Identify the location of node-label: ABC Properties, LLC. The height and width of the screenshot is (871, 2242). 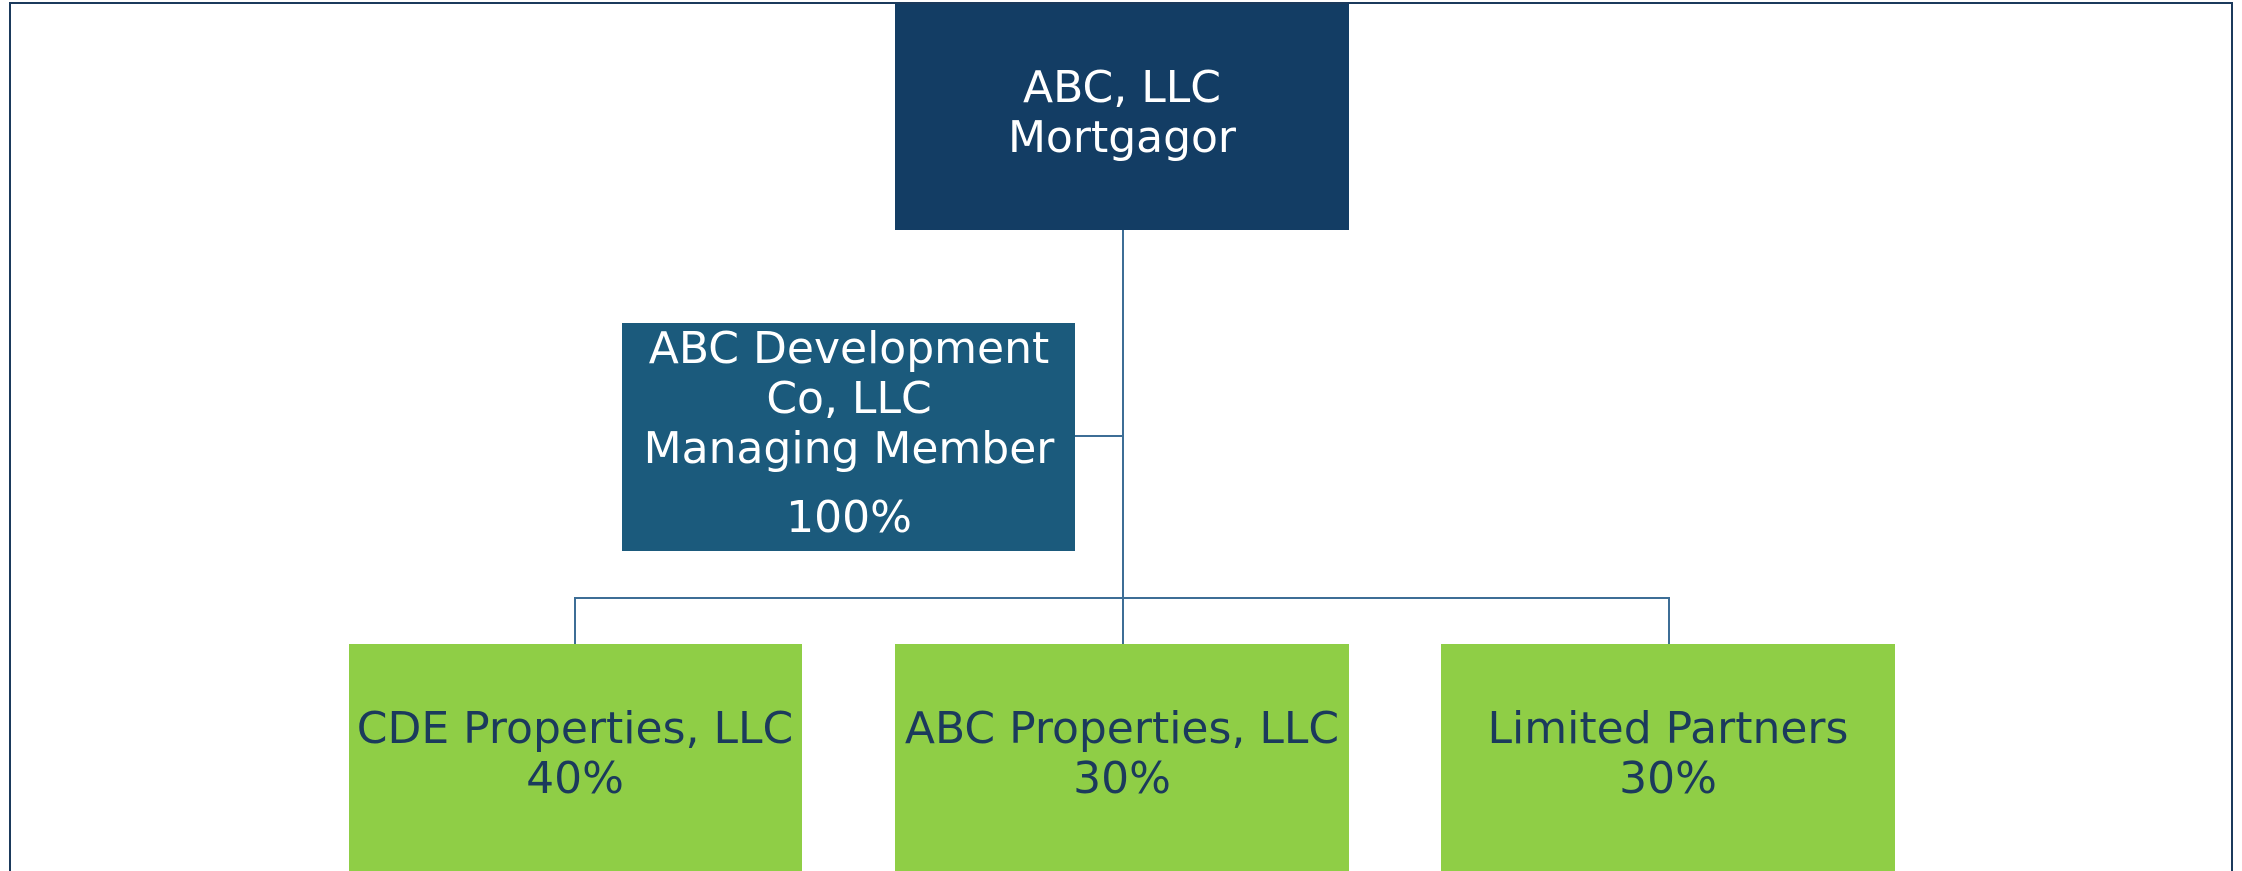
(1122, 728).